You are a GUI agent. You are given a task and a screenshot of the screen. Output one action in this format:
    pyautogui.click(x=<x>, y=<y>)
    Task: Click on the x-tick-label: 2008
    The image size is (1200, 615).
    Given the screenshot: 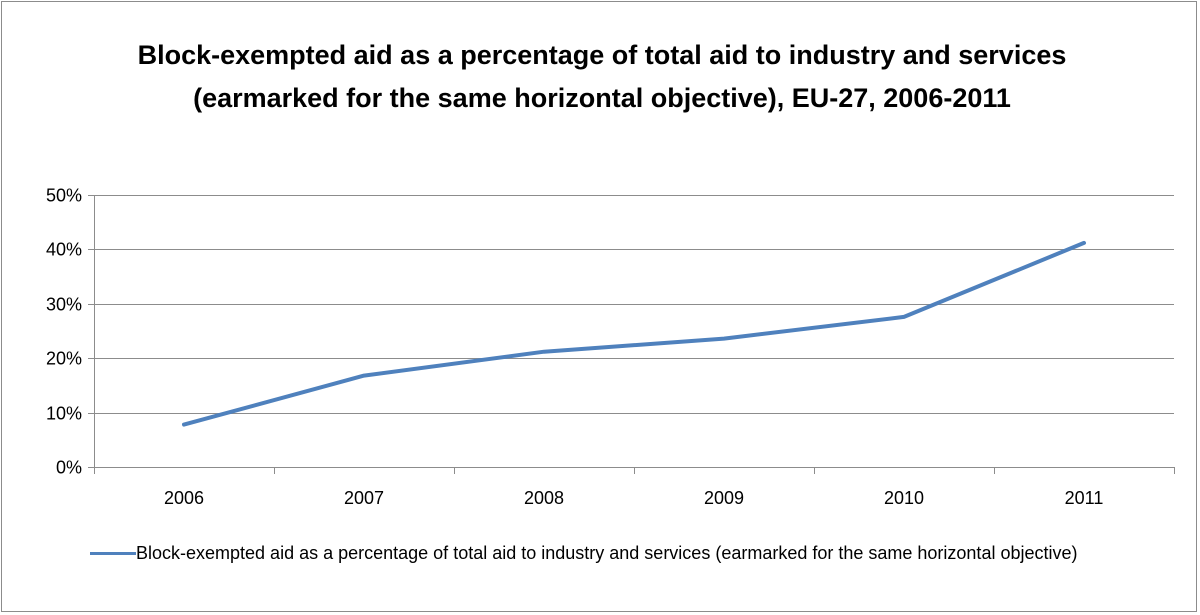 What is the action you would take?
    pyautogui.click(x=544, y=498)
    